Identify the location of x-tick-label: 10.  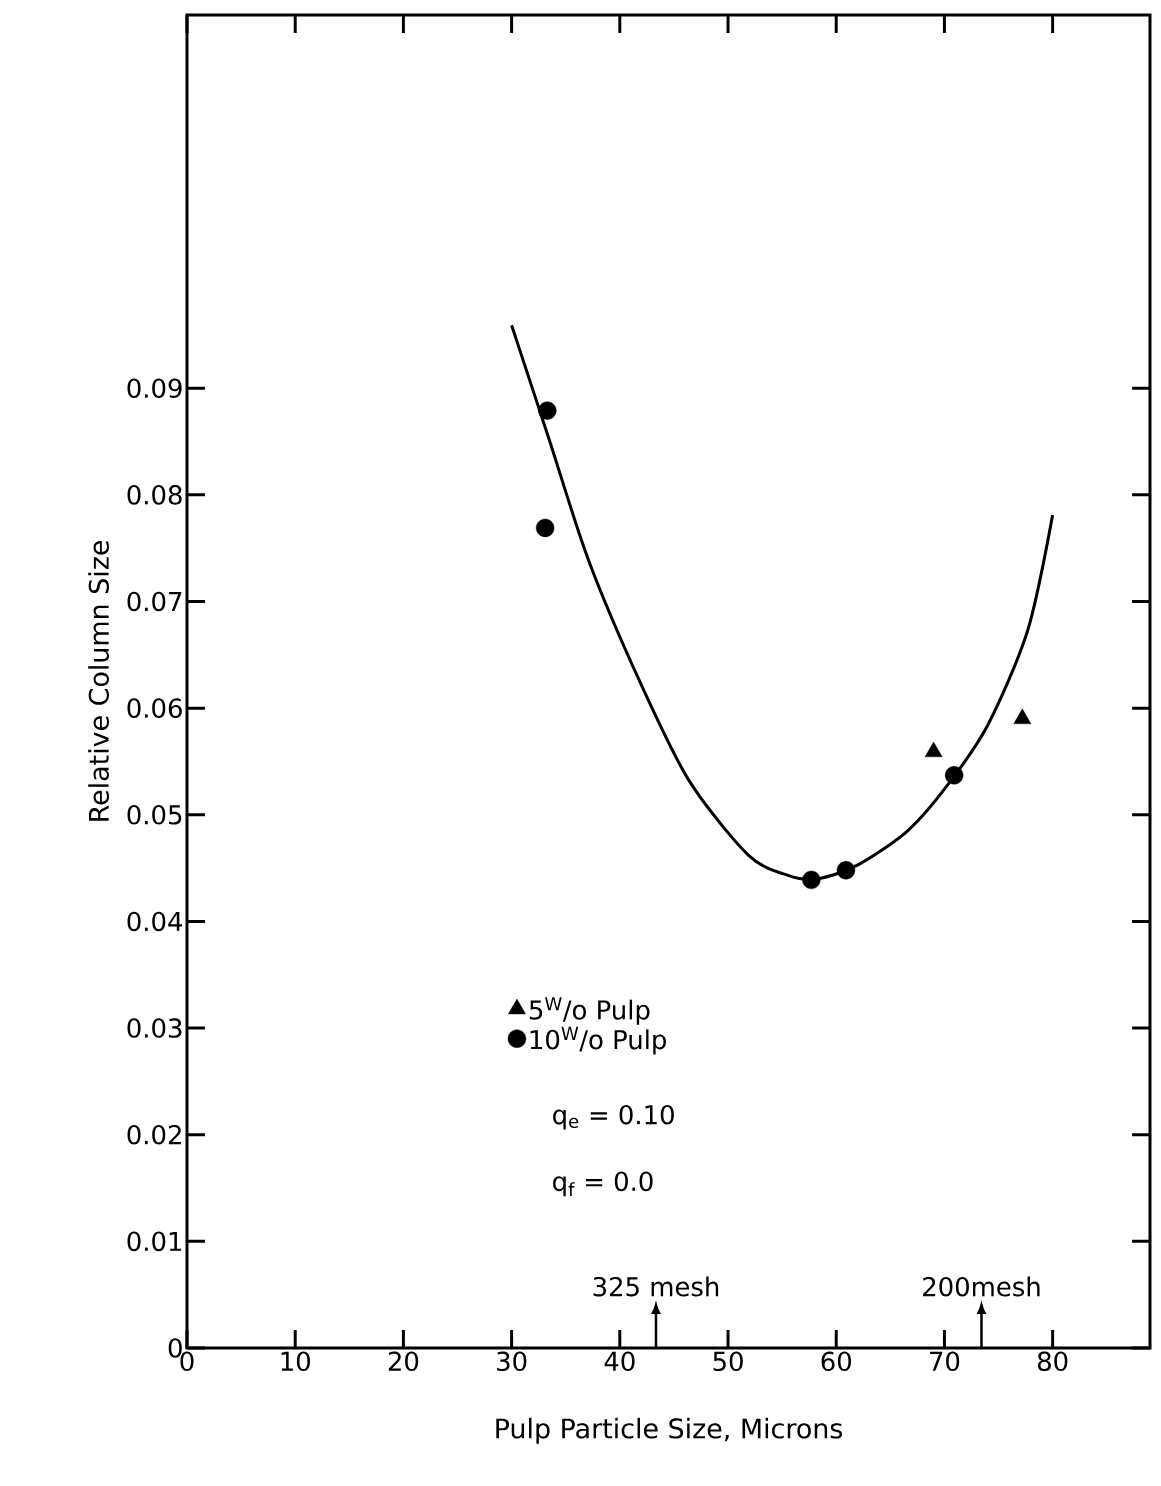
(295, 1361).